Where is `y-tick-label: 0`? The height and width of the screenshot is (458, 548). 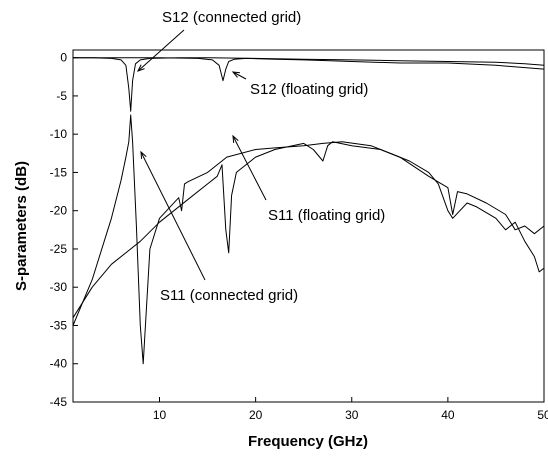 y-tick-label: 0 is located at coordinates (63, 58).